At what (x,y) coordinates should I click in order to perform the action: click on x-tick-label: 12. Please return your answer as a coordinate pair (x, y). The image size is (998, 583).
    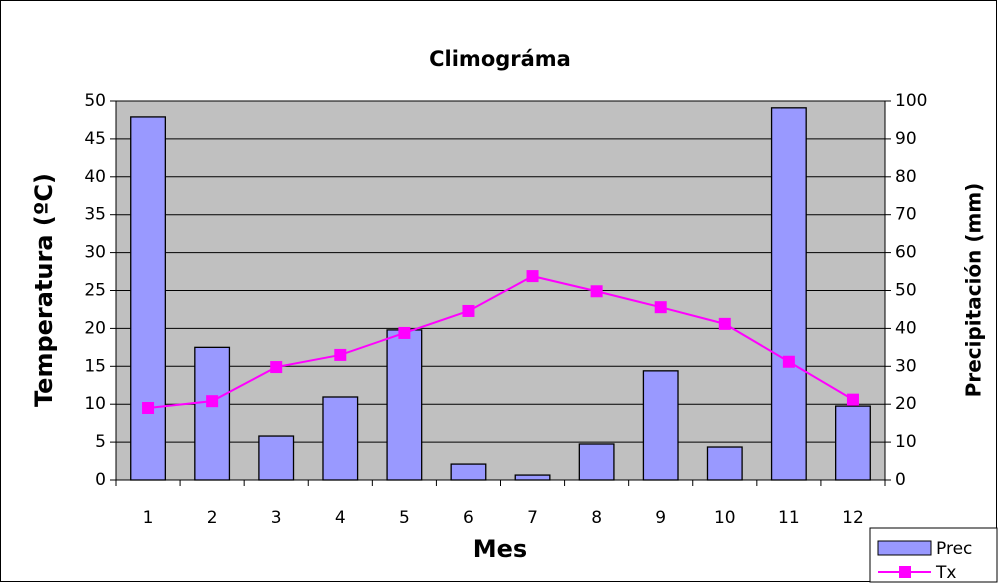
    Looking at the image, I should click on (853, 518).